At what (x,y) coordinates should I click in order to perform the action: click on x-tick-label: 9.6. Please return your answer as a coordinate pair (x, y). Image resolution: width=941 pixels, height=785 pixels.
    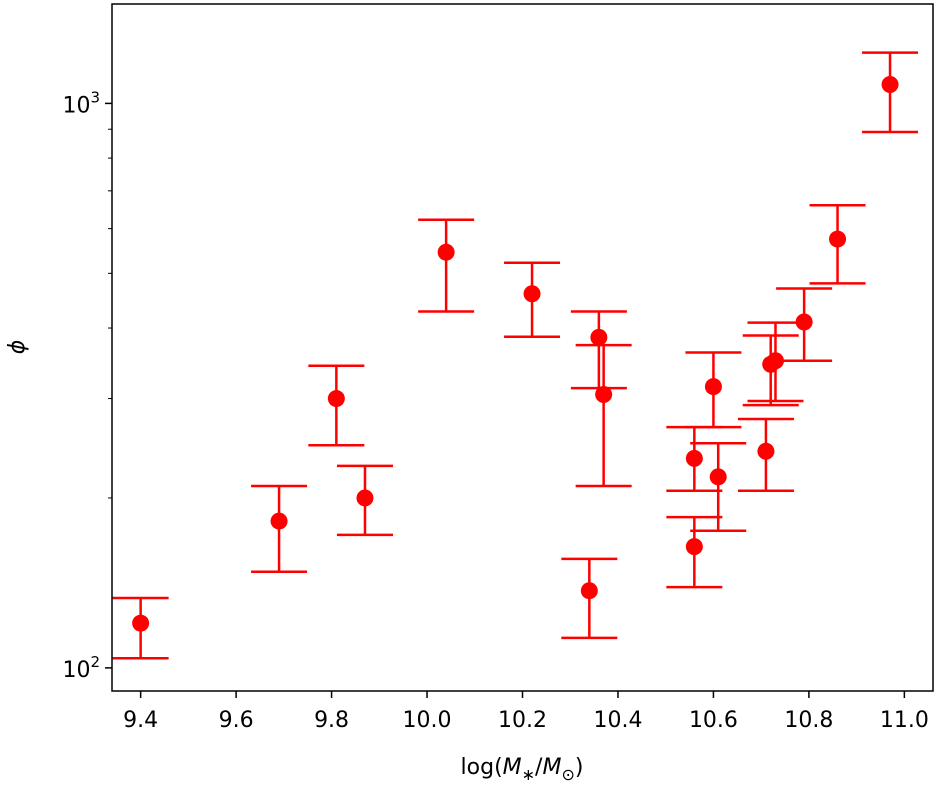
    Looking at the image, I should click on (236, 720).